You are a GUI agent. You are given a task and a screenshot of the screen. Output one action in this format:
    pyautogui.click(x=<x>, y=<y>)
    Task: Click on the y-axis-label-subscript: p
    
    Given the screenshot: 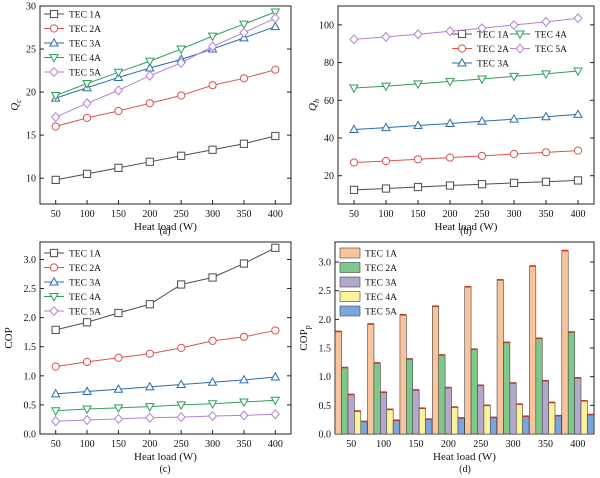 What is the action you would take?
    pyautogui.click(x=307, y=327)
    